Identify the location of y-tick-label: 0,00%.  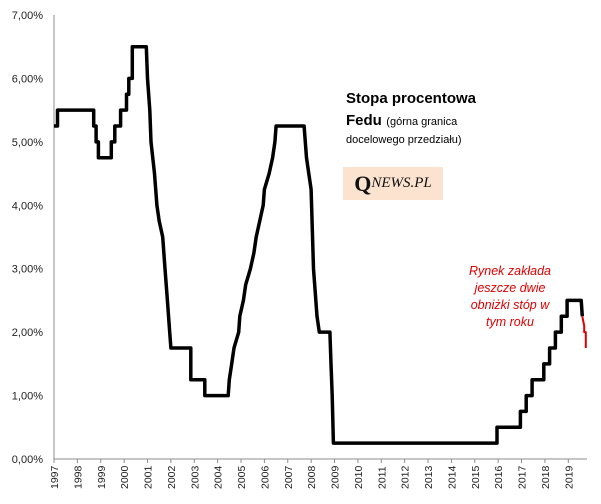
(27, 460).